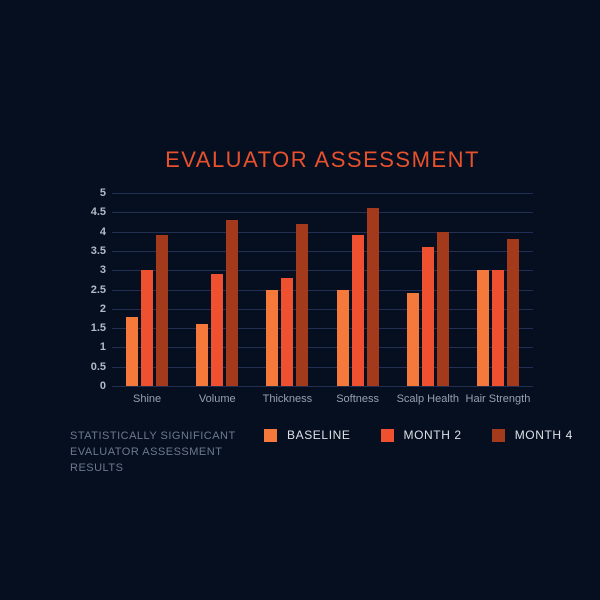  Describe the element at coordinates (217, 399) in the screenshot. I see `x-axis-category-label: Volume` at that location.